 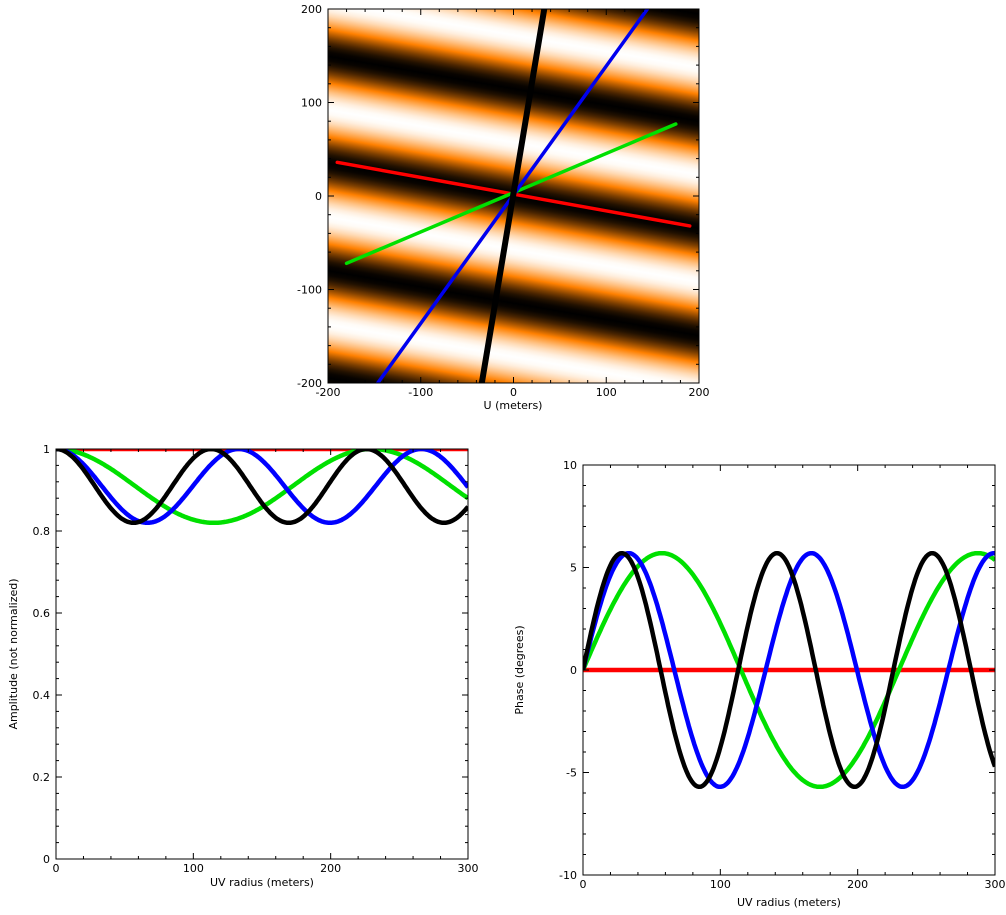 What do you see at coordinates (330, 868) in the screenshot?
I see `amplitude-x-tick-label: 200` at bounding box center [330, 868].